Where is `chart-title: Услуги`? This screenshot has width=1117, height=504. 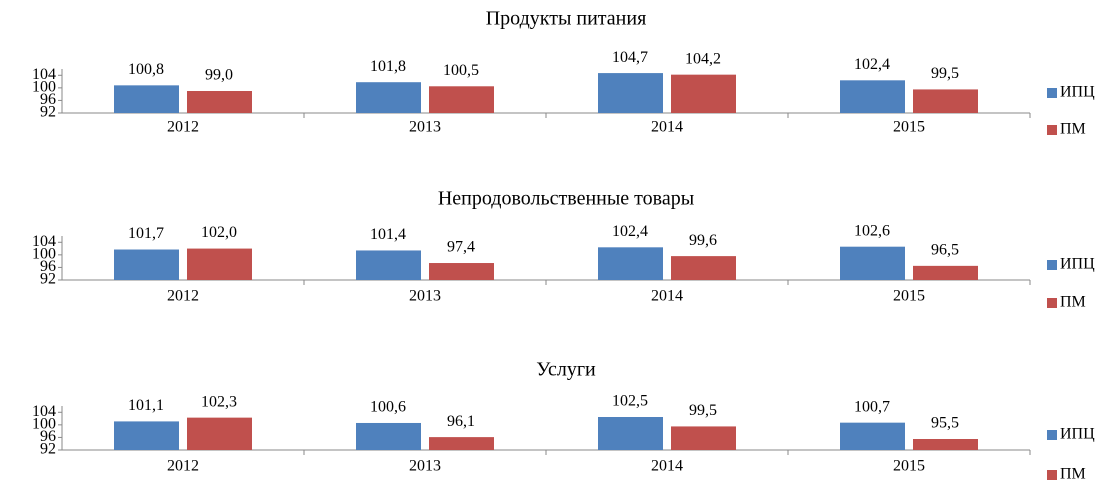 chart-title: Услуги is located at coordinates (566, 370).